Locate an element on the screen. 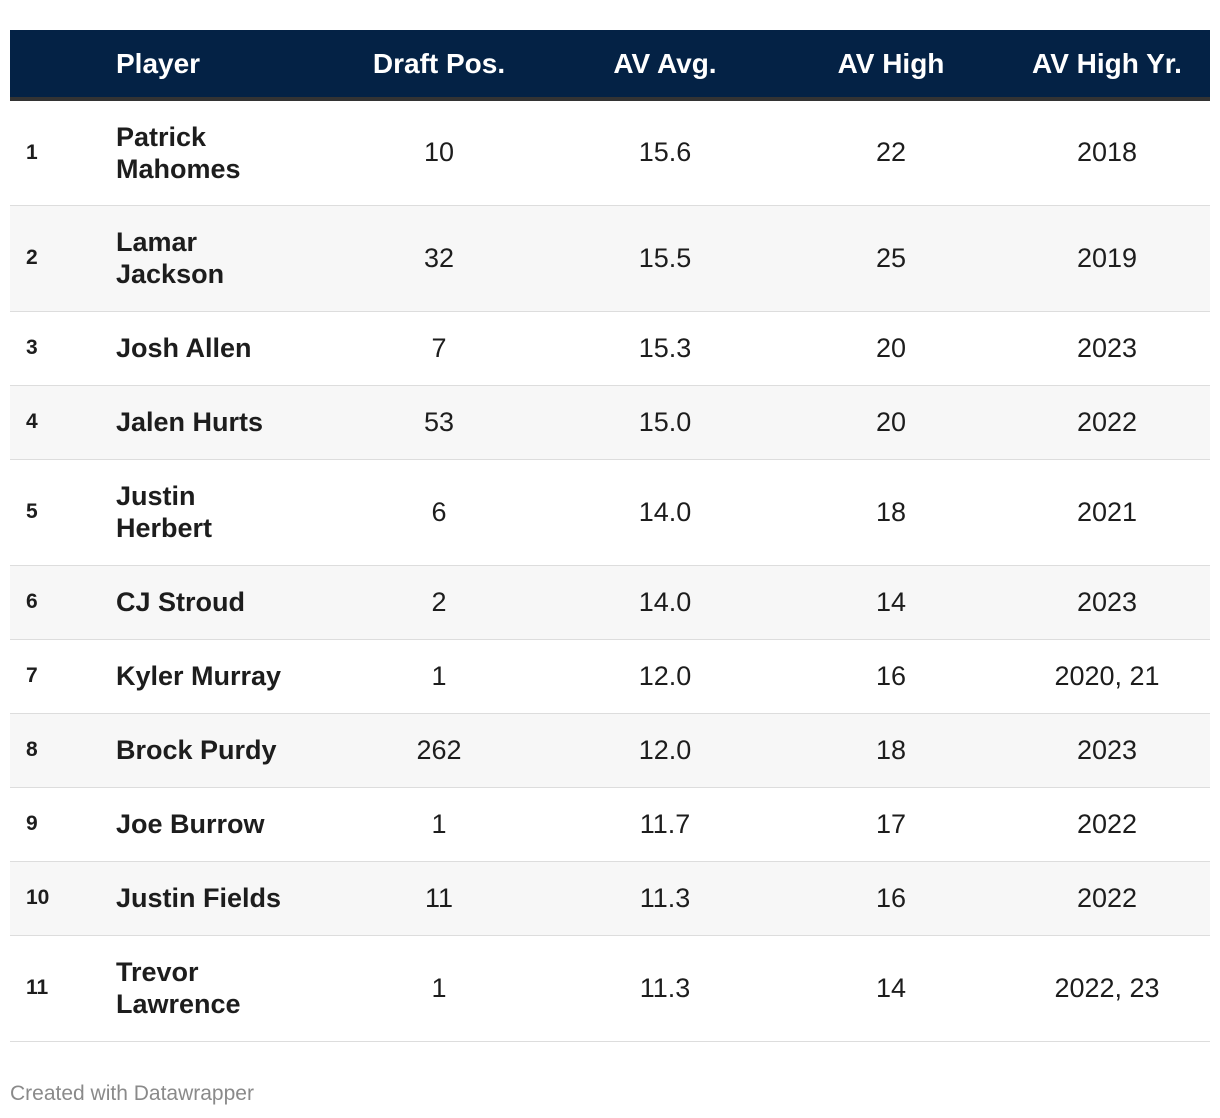 This screenshot has width=1220, height=1118. header-av-high-yr: AV High Yr. is located at coordinates (1107, 63).